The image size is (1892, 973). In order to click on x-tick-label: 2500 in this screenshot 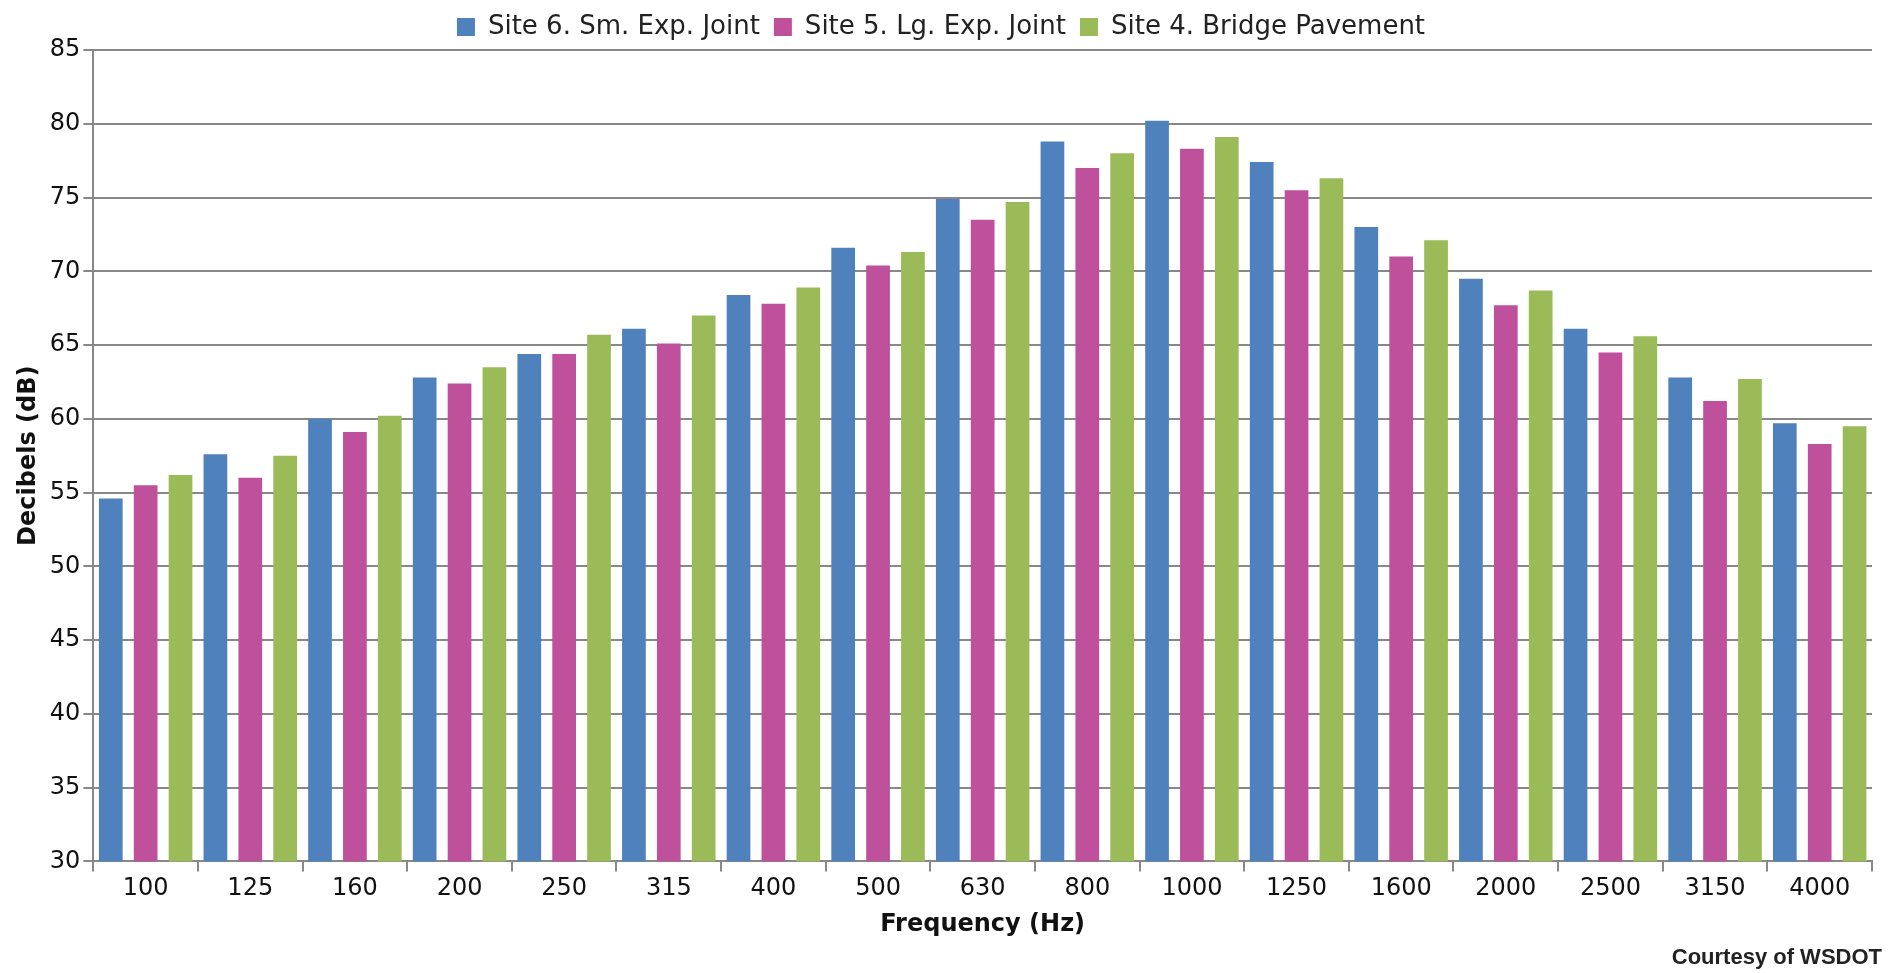, I will do `click(1610, 887)`.